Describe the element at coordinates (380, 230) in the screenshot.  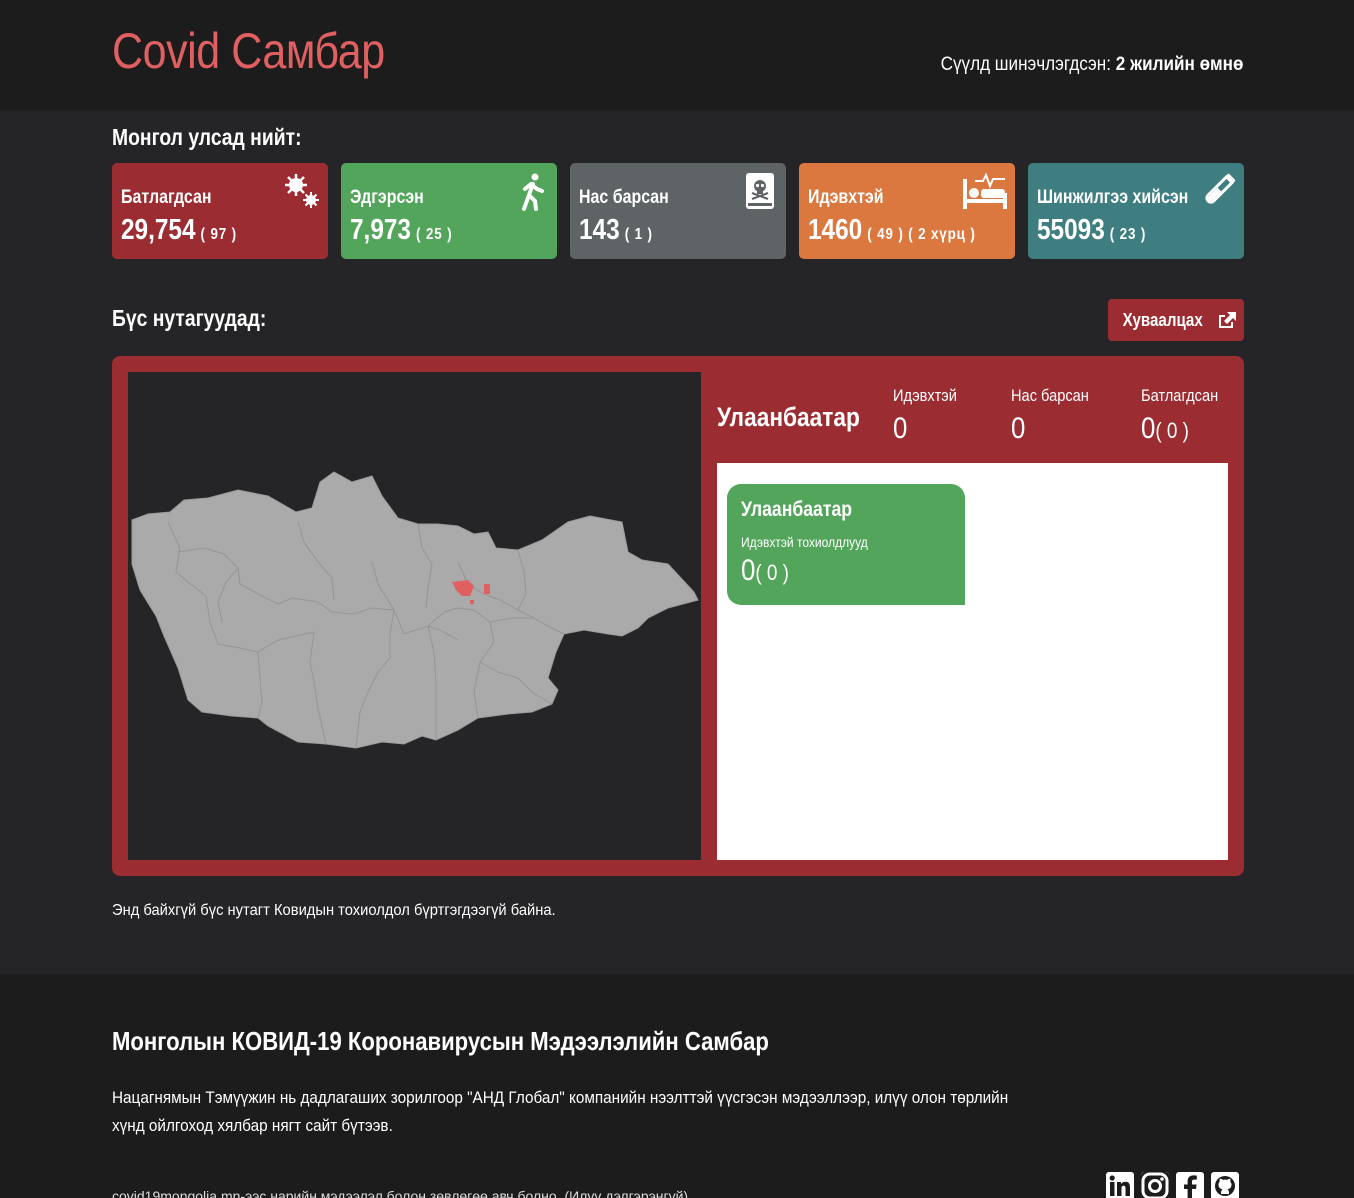
I see `recovered-number: 7,973` at that location.